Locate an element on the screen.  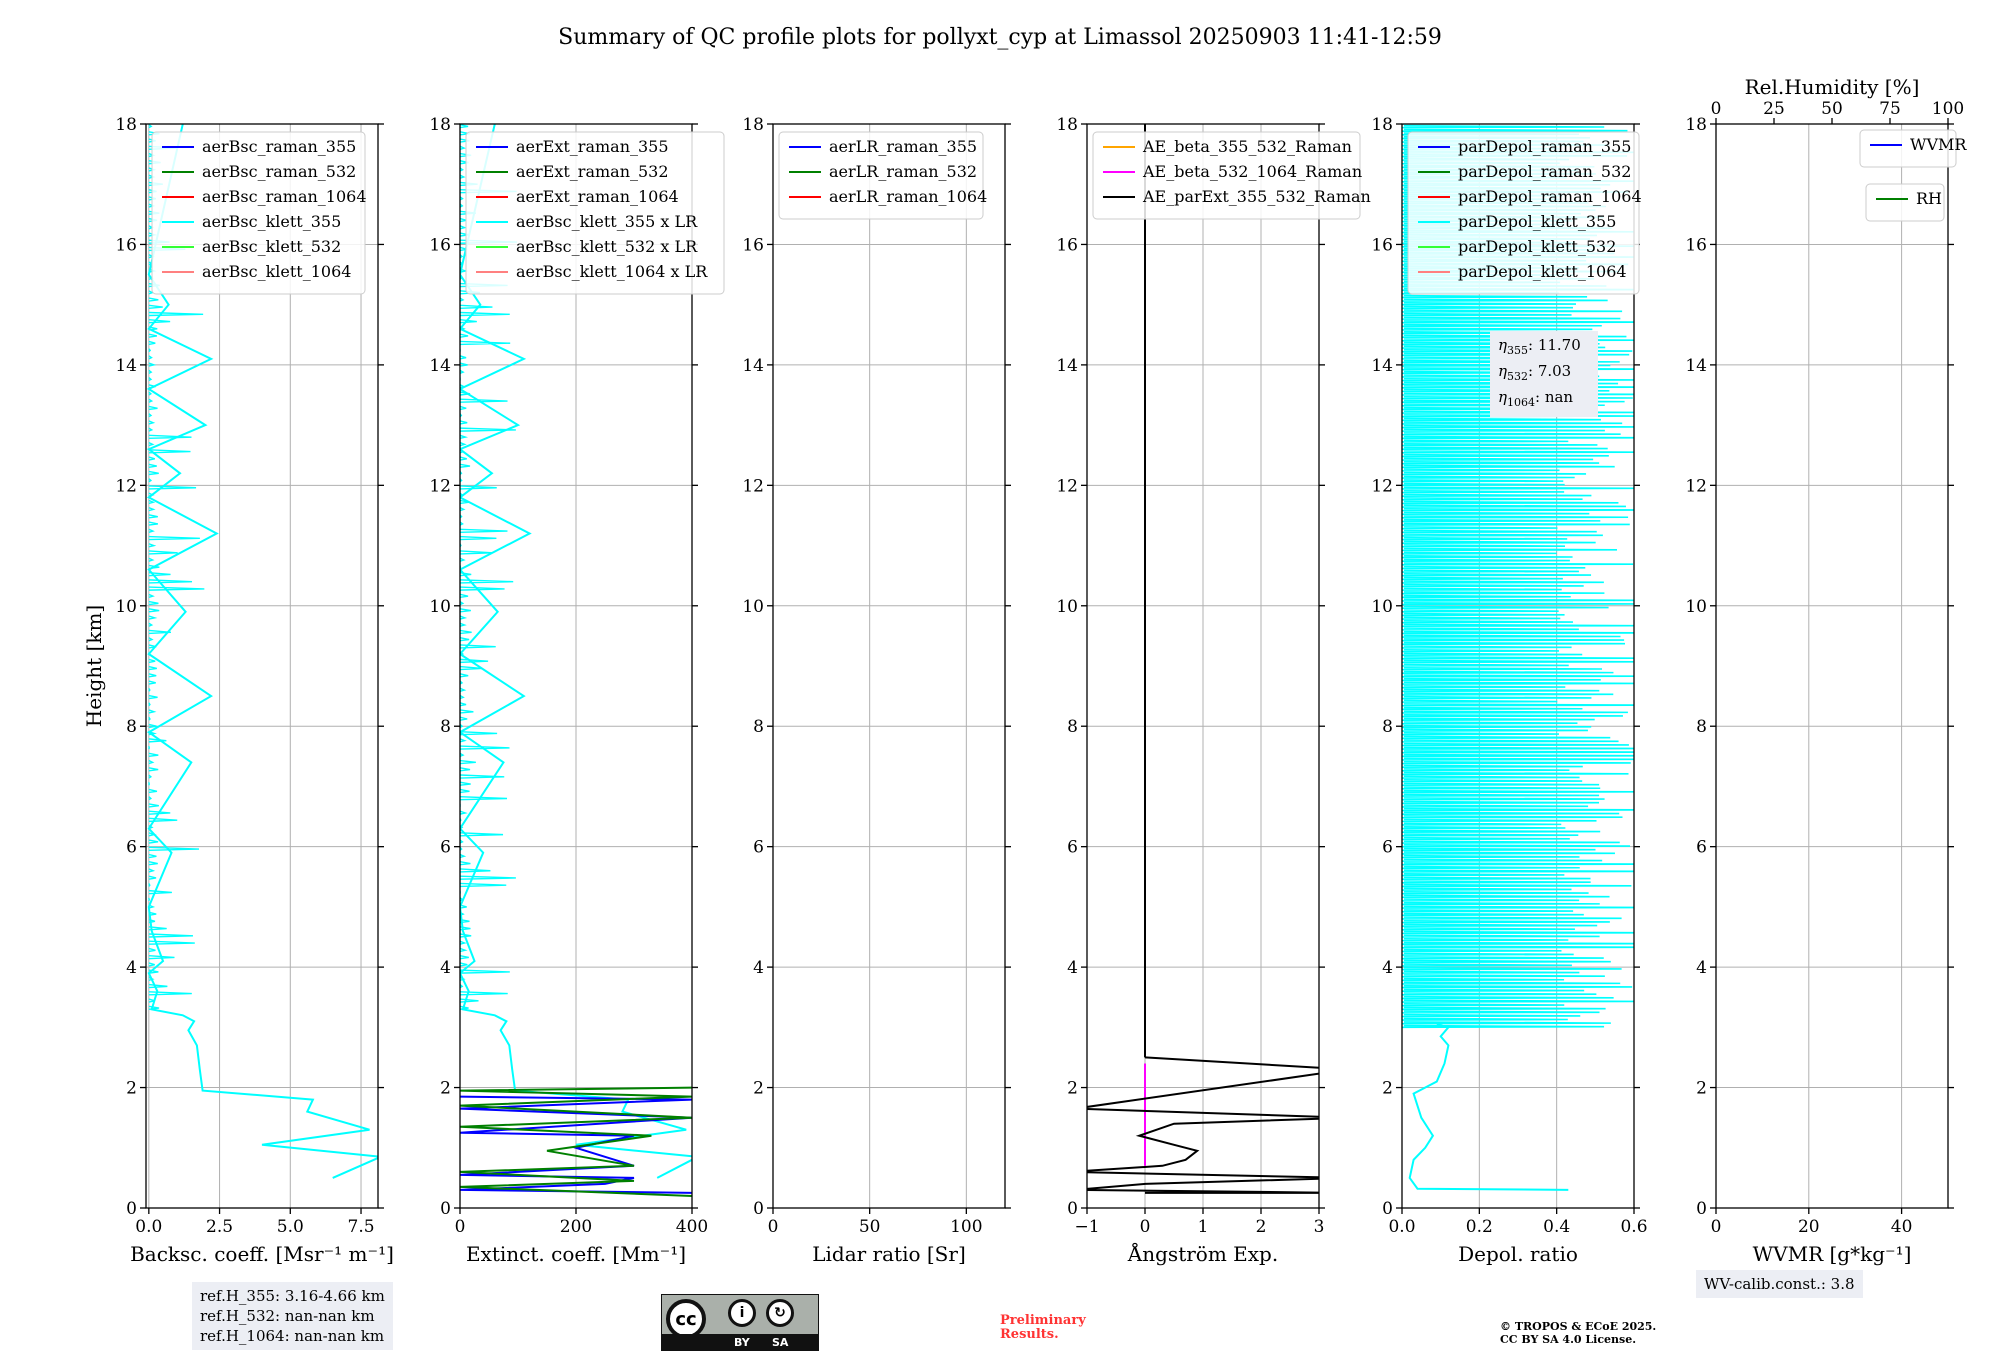
x-axis-label: Extinct. coeff. [Mm⁻¹] is located at coordinates (576, 1254).